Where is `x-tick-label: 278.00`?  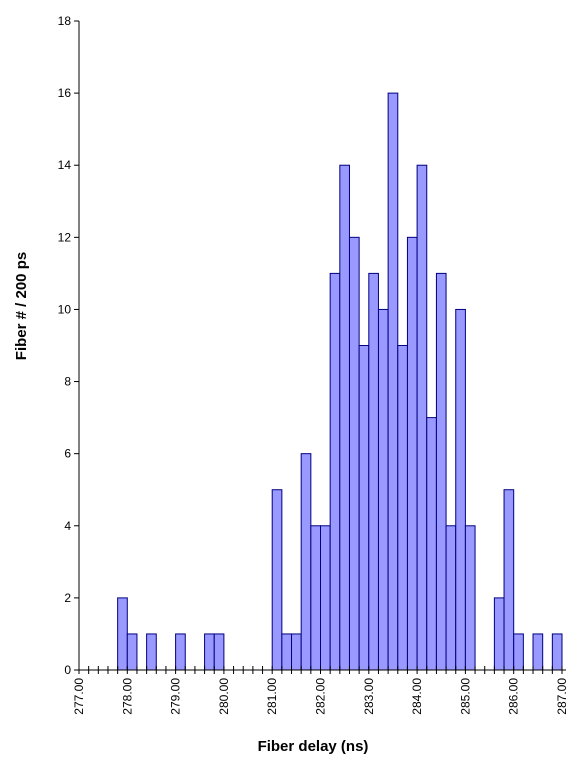
x-tick-label: 278.00 is located at coordinates (127, 696).